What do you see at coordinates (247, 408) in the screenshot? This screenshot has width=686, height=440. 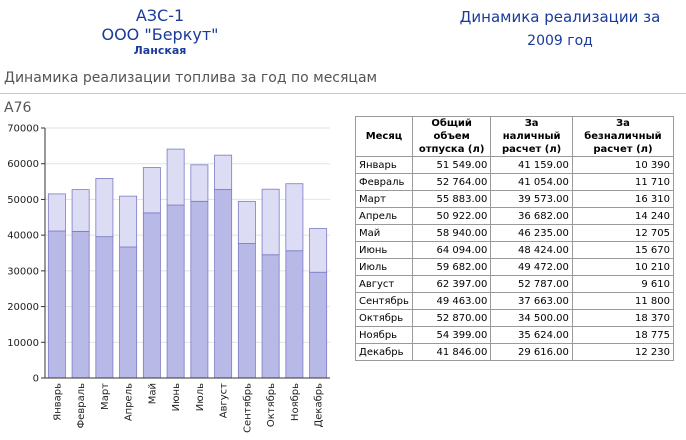 I see `x-tick-label: Сентябрь` at bounding box center [247, 408].